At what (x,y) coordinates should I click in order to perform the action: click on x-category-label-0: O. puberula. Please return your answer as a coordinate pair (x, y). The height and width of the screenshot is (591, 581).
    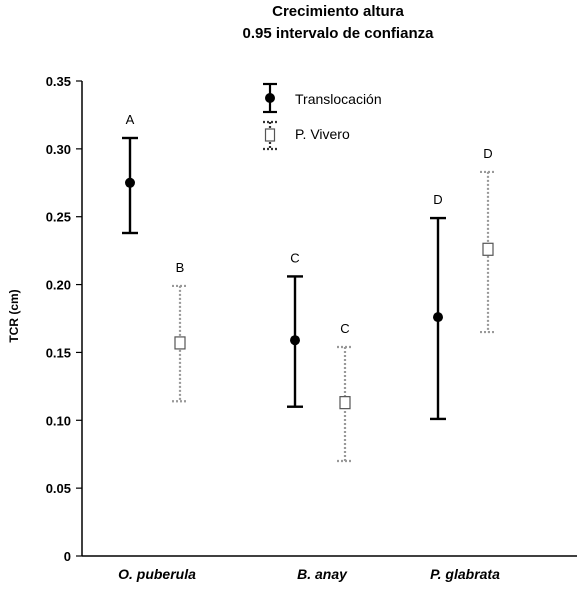
    Looking at the image, I should click on (157, 574).